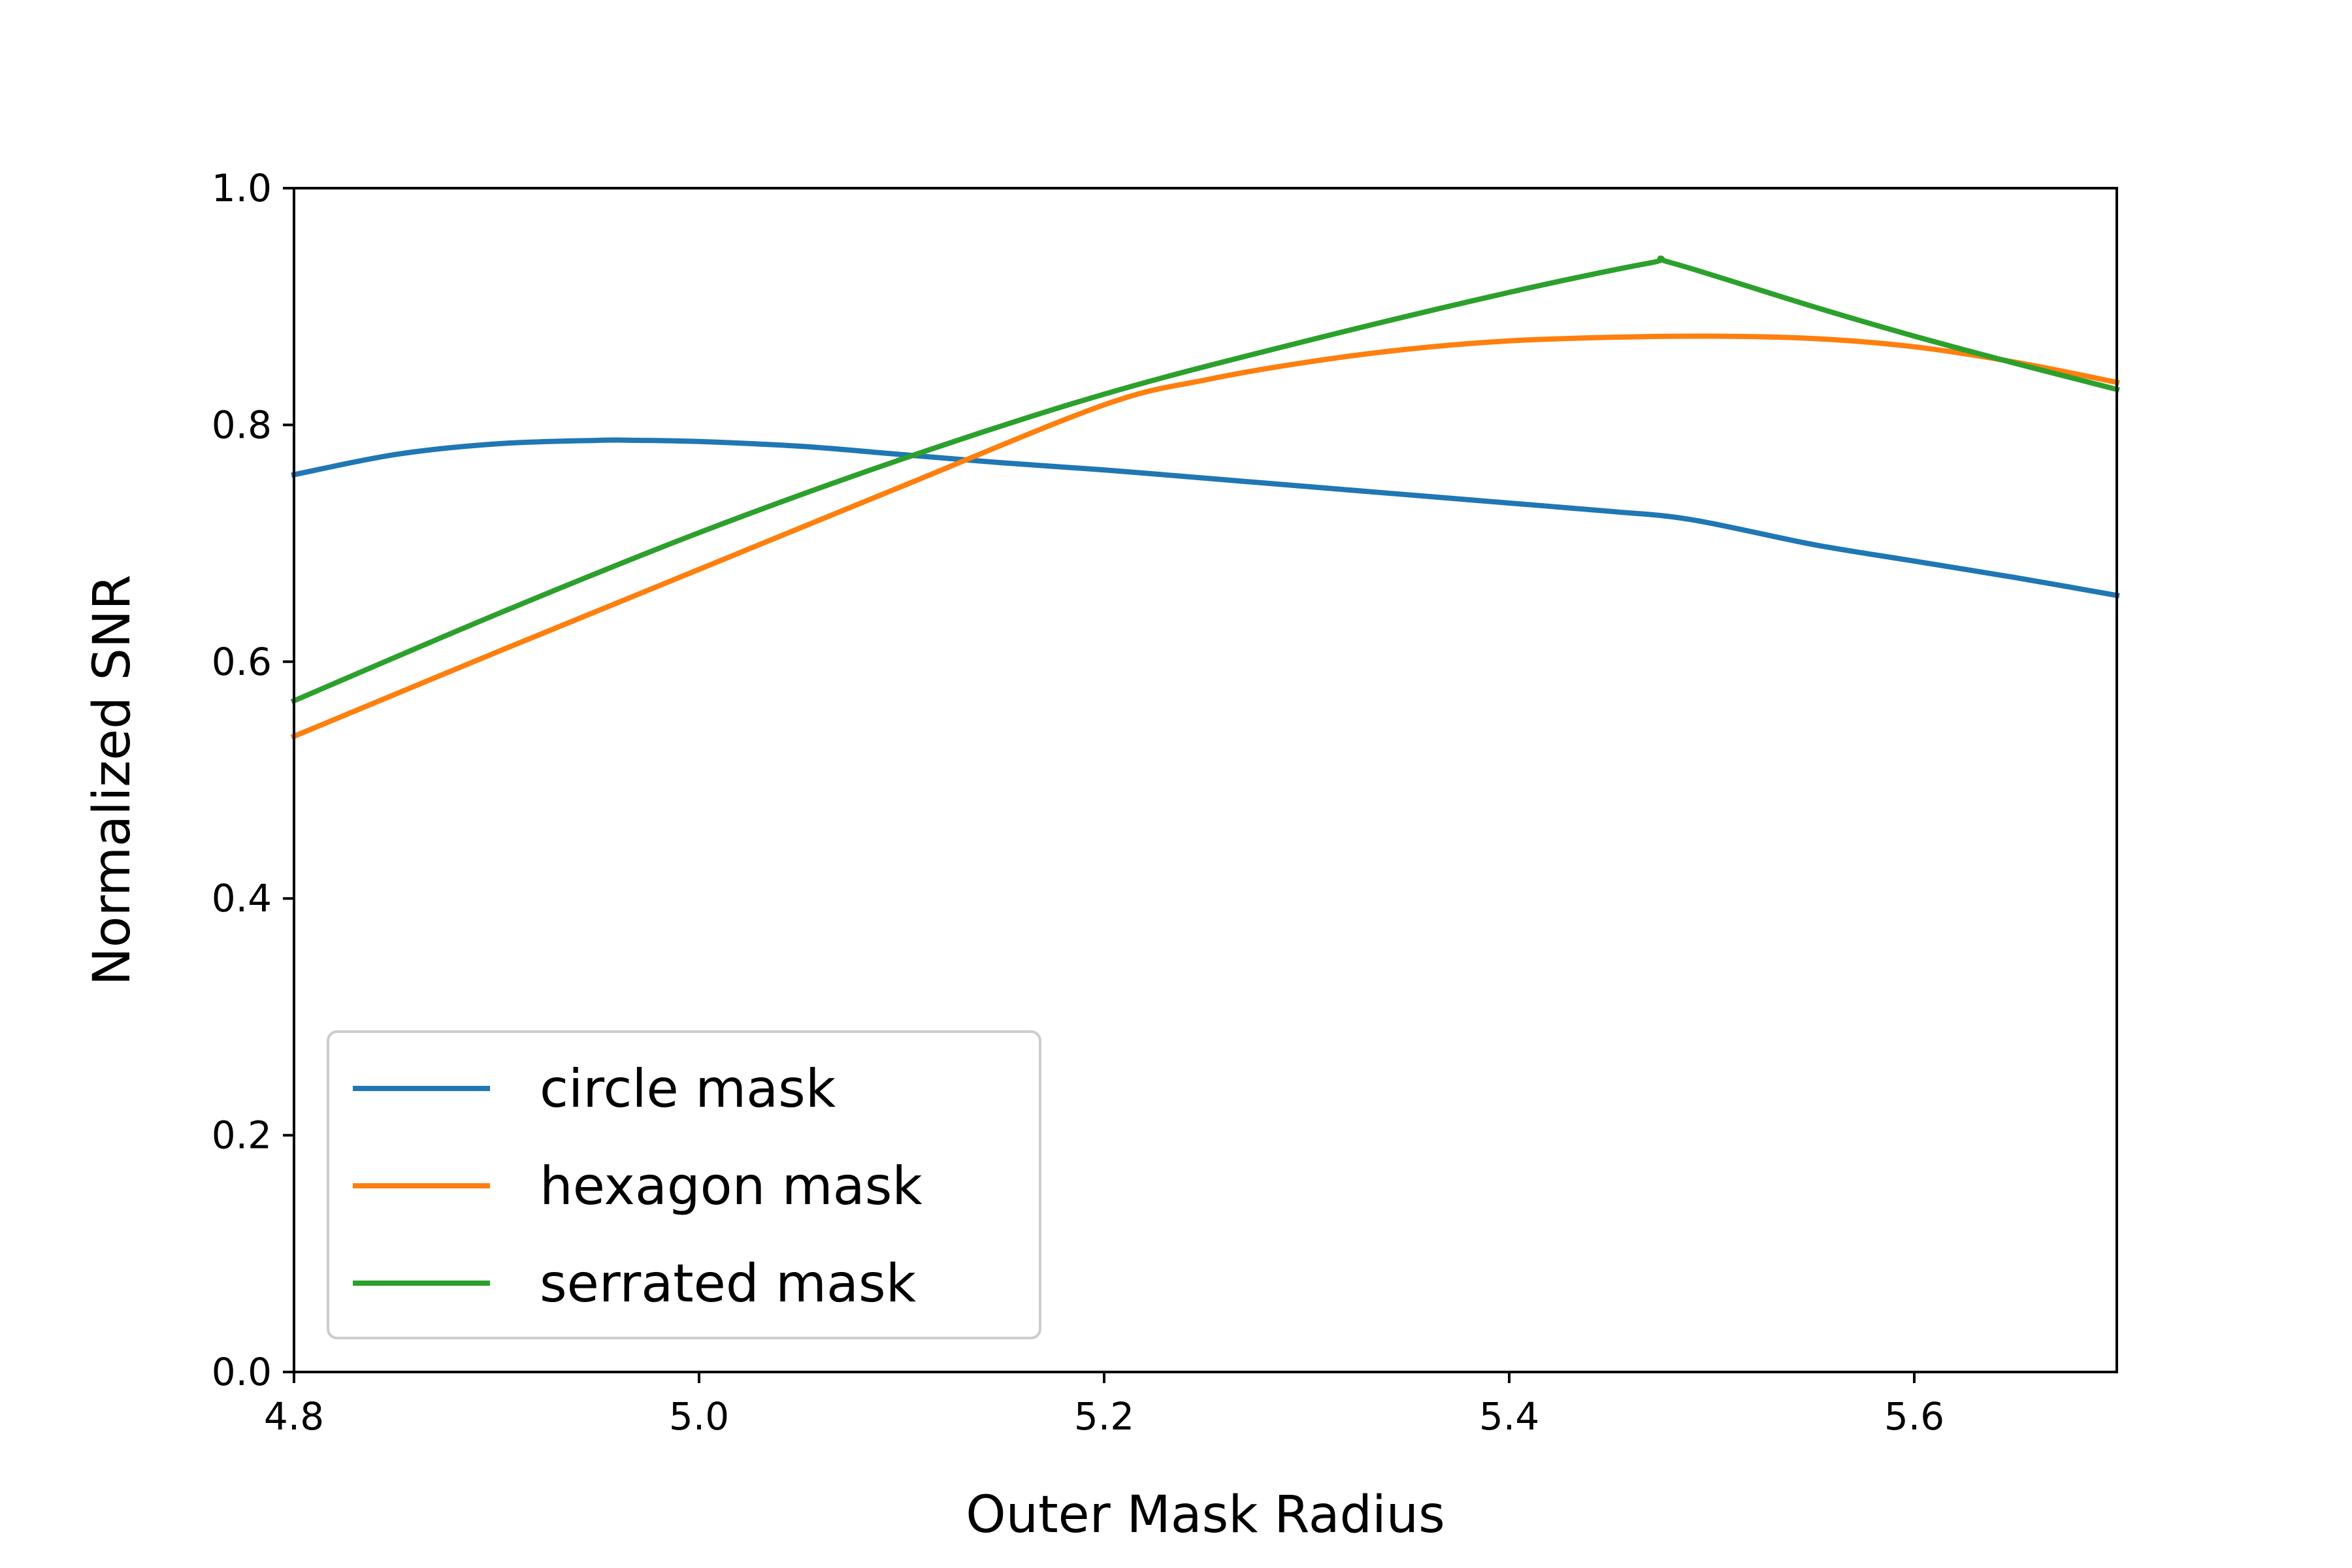 The width and height of the screenshot is (2352, 1568). What do you see at coordinates (242, 898) in the screenshot?
I see `y-tick-label: 0.4` at bounding box center [242, 898].